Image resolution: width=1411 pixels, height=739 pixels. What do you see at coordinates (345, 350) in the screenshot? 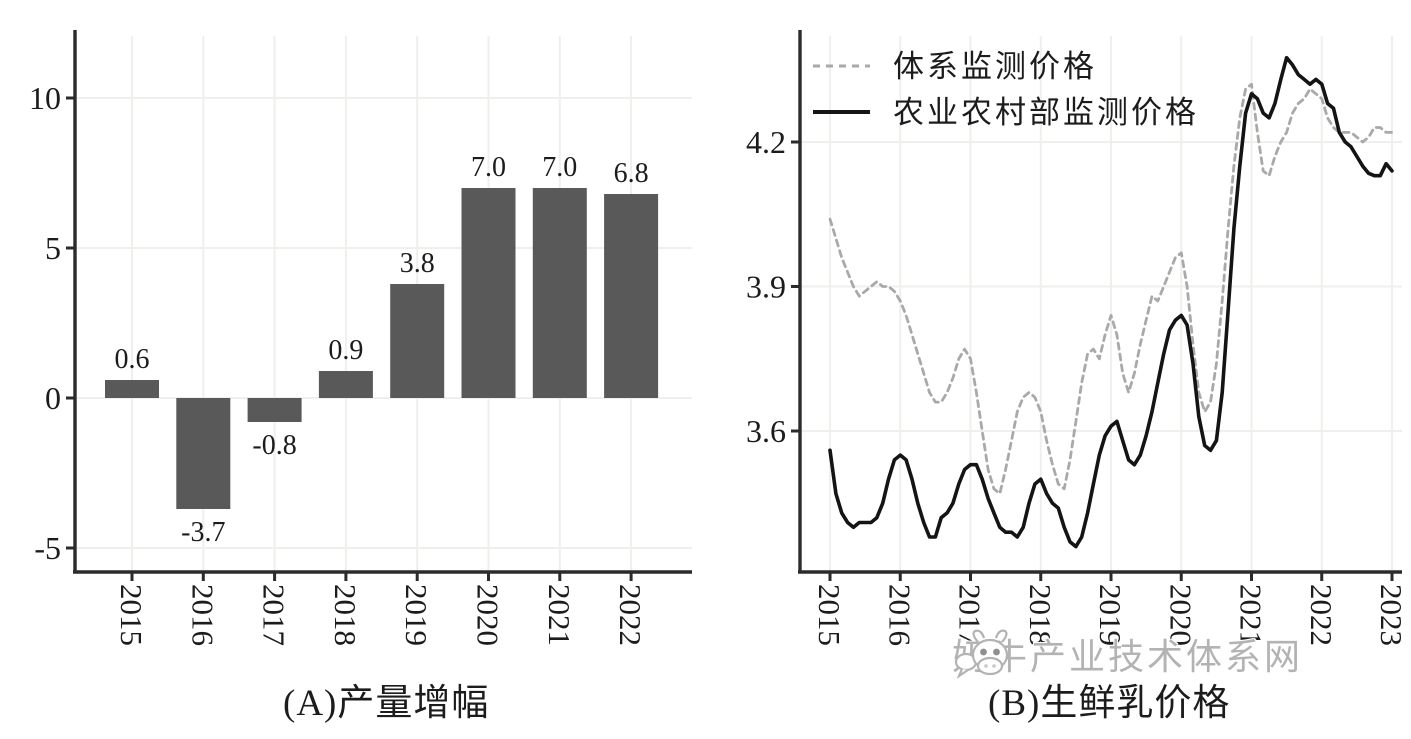
I see `bar-value-label: 0.9` at bounding box center [345, 350].